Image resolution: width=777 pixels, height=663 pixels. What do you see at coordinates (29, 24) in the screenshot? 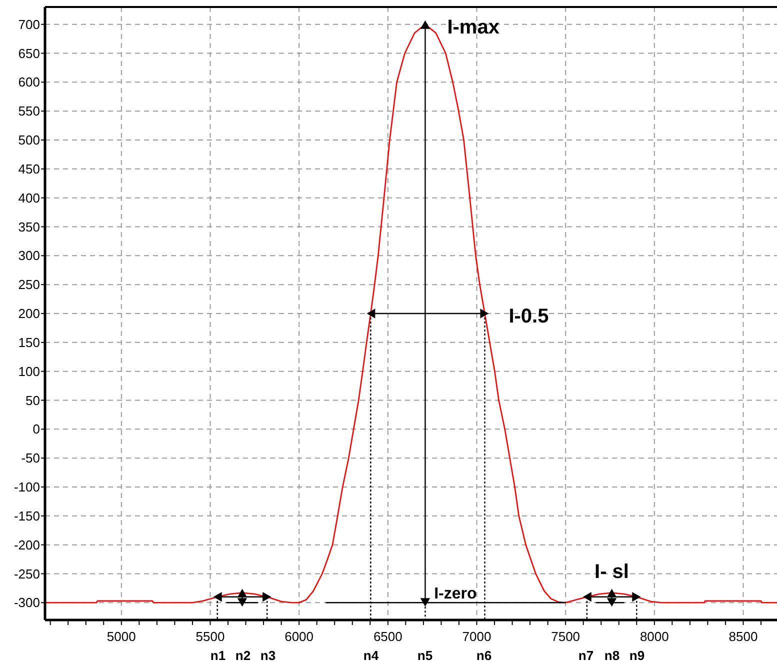
I see `y-tick-label: 700` at bounding box center [29, 24].